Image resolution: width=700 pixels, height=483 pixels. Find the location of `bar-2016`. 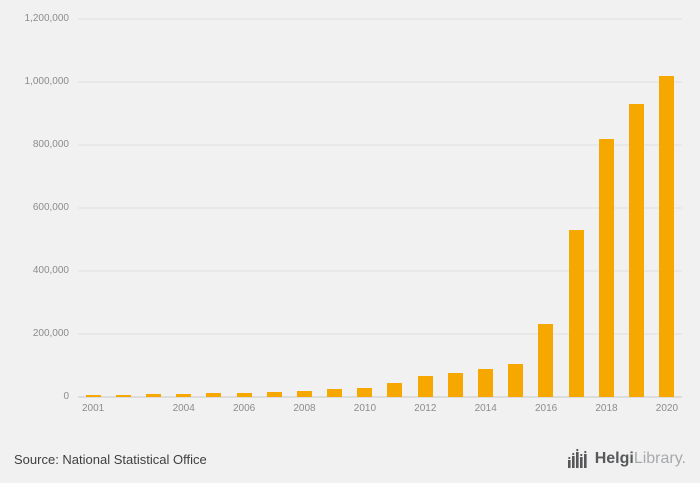

bar-2016 is located at coordinates (546, 360).